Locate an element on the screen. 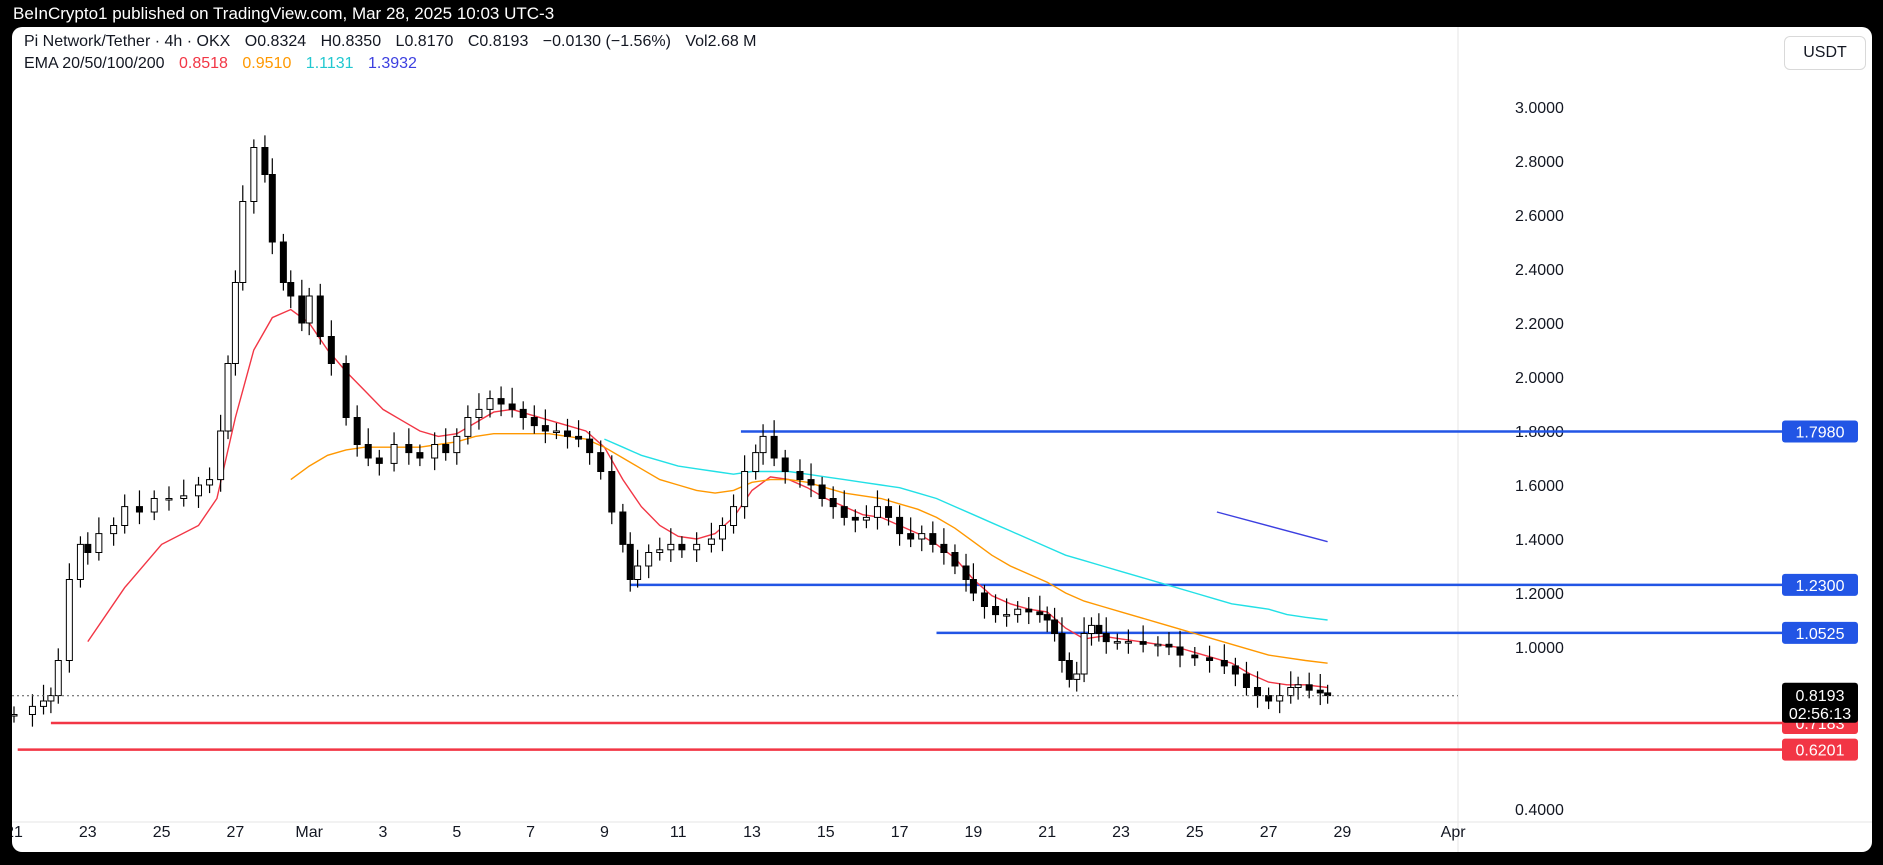 The image size is (1883, 865). x-tick-label: 21 is located at coordinates (1047, 832).